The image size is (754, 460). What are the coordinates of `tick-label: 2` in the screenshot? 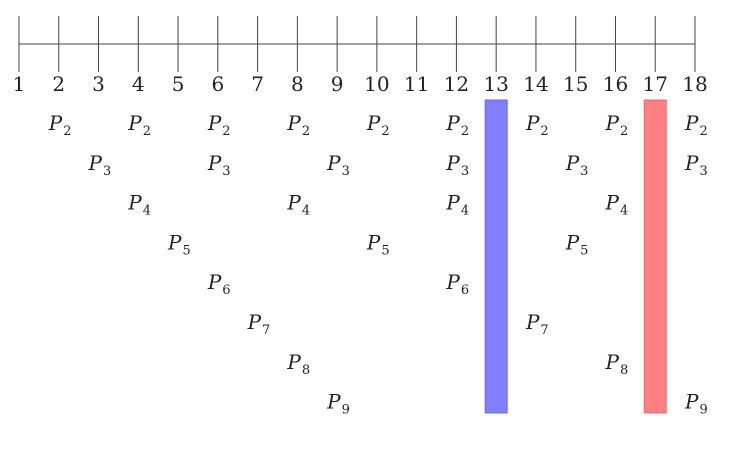 It's located at (58, 84).